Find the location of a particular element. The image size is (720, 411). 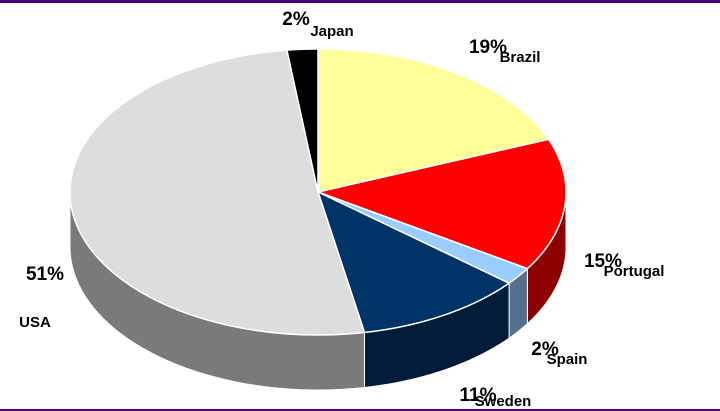

value-label: 15% is located at coordinates (603, 261).